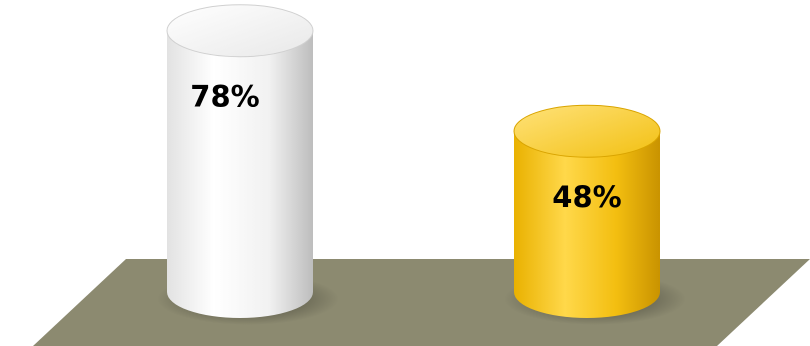 The image size is (810, 346). Describe the element at coordinates (587, 224) in the screenshot. I see `bar-cylinder-body` at that location.